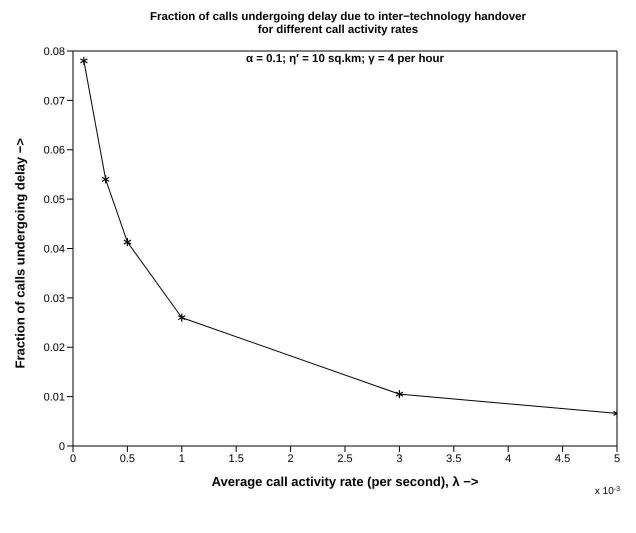  What do you see at coordinates (399, 458) in the screenshot?
I see `x-tick-label: 3` at bounding box center [399, 458].